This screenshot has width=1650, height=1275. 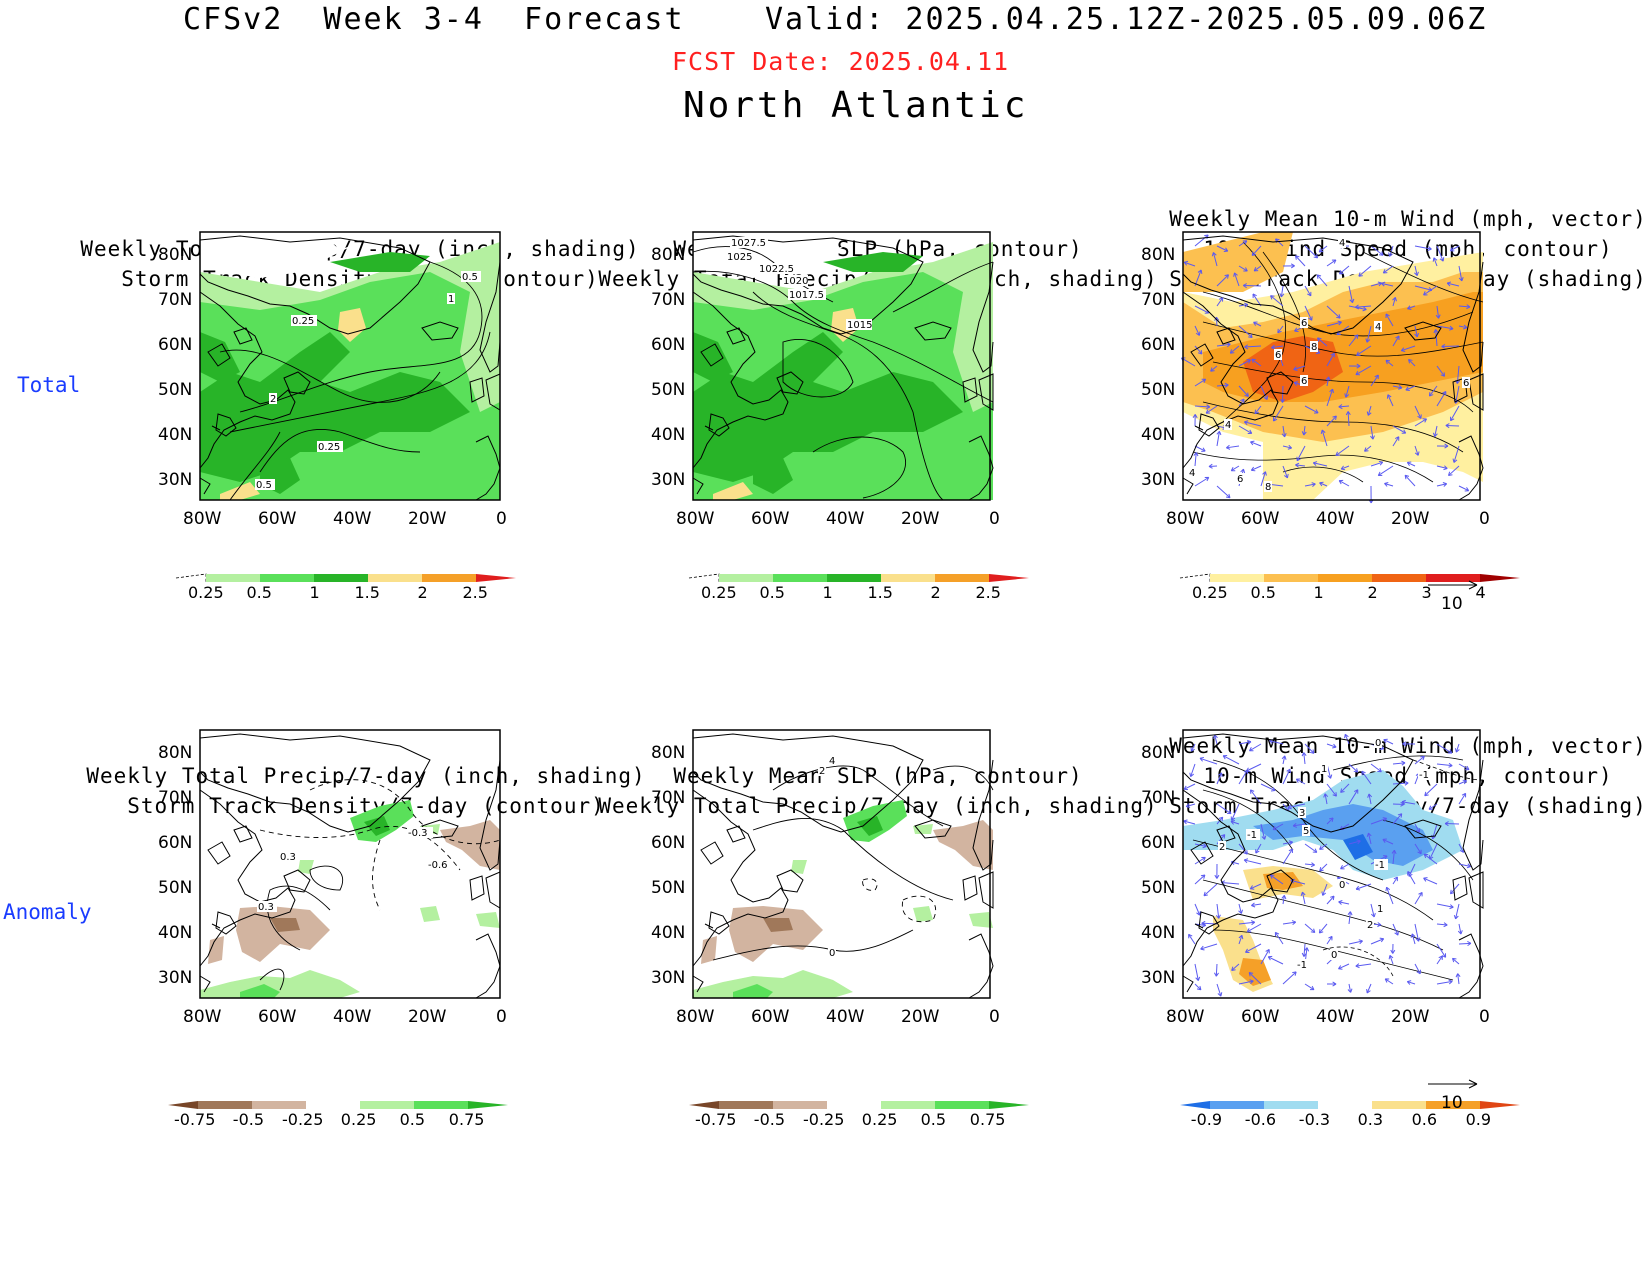 I want to click on lon-tick-label: 40W, so click(x=1335, y=1017).